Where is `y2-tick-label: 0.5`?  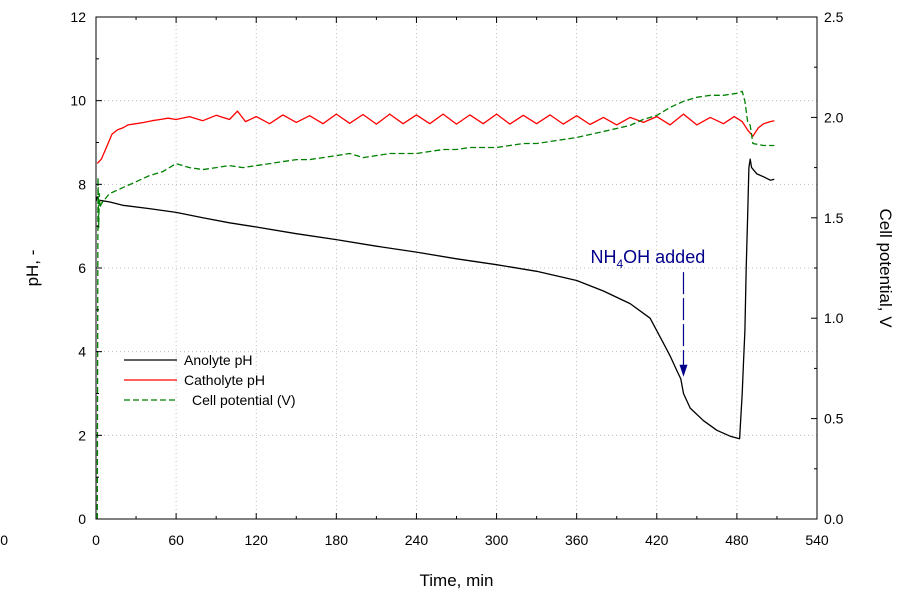
y2-tick-label: 0.5 is located at coordinates (834, 419).